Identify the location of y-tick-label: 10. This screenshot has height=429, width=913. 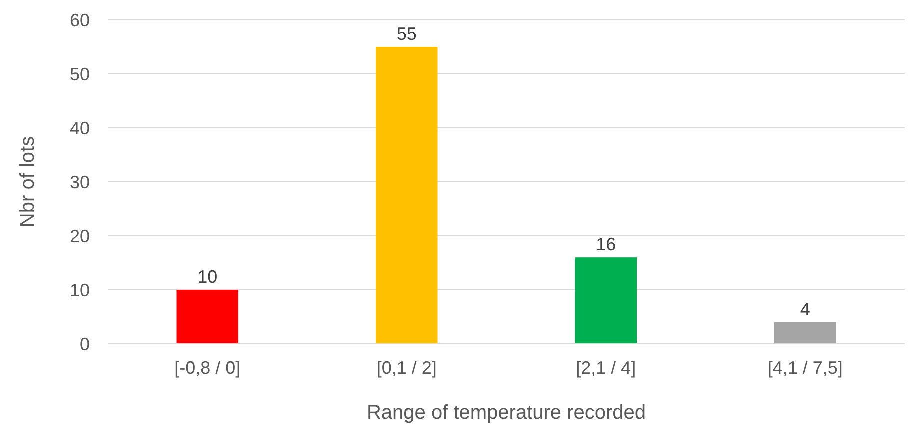
(80, 290).